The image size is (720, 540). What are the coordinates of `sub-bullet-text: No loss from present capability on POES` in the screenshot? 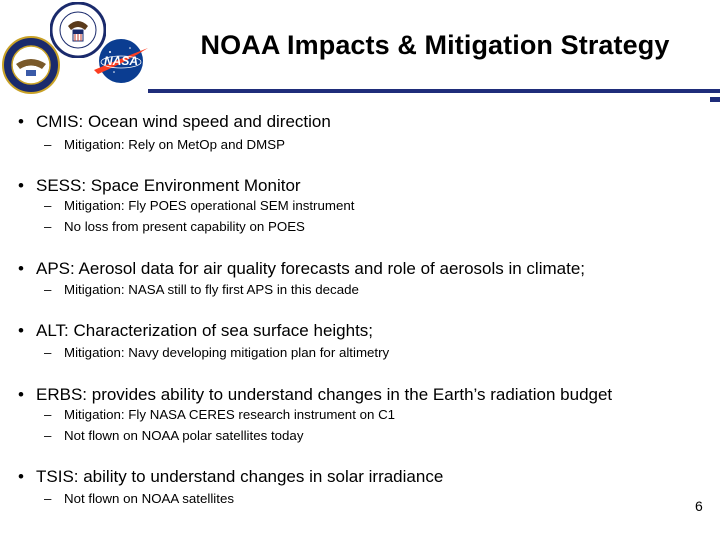 It's located at (184, 226).